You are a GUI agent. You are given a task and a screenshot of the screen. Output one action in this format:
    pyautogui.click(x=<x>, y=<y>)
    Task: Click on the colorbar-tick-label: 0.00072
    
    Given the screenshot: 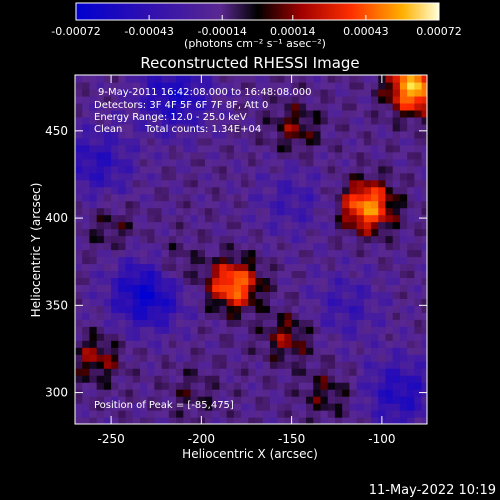 What is the action you would take?
    pyautogui.click(x=439, y=31)
    